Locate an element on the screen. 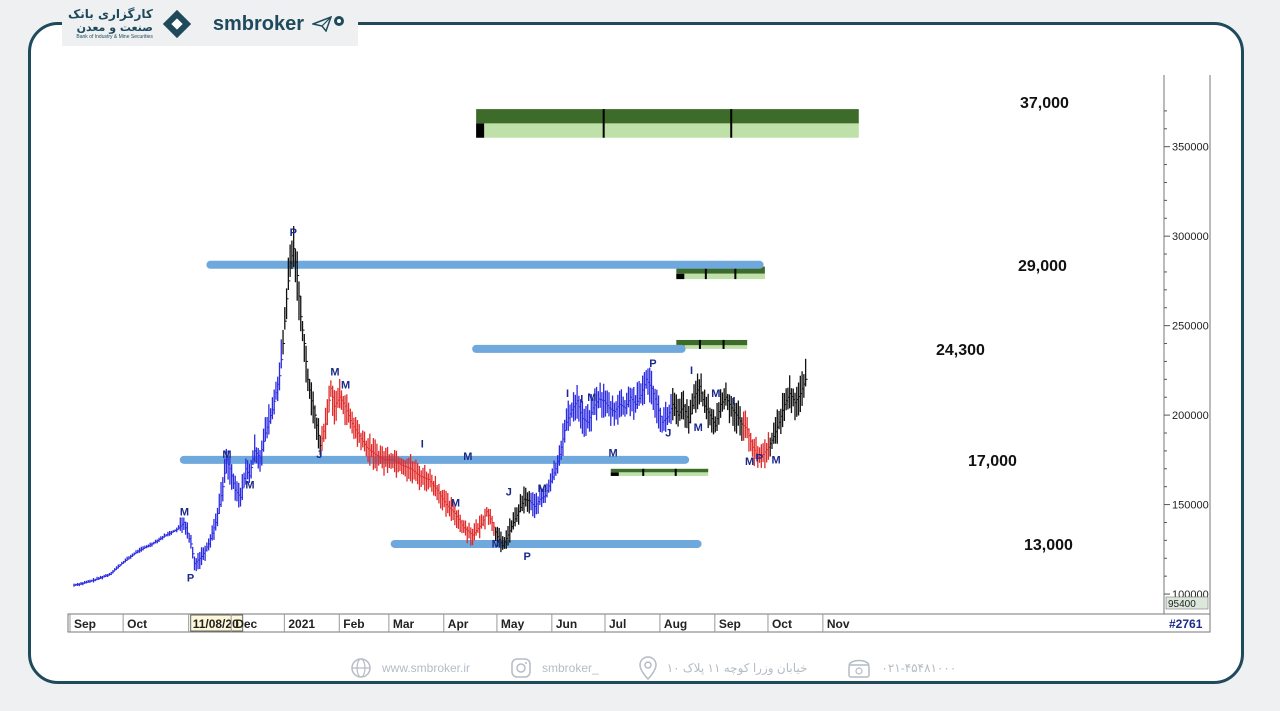 The image size is (1280, 711). x-tick-label: Mar is located at coordinates (404, 624).